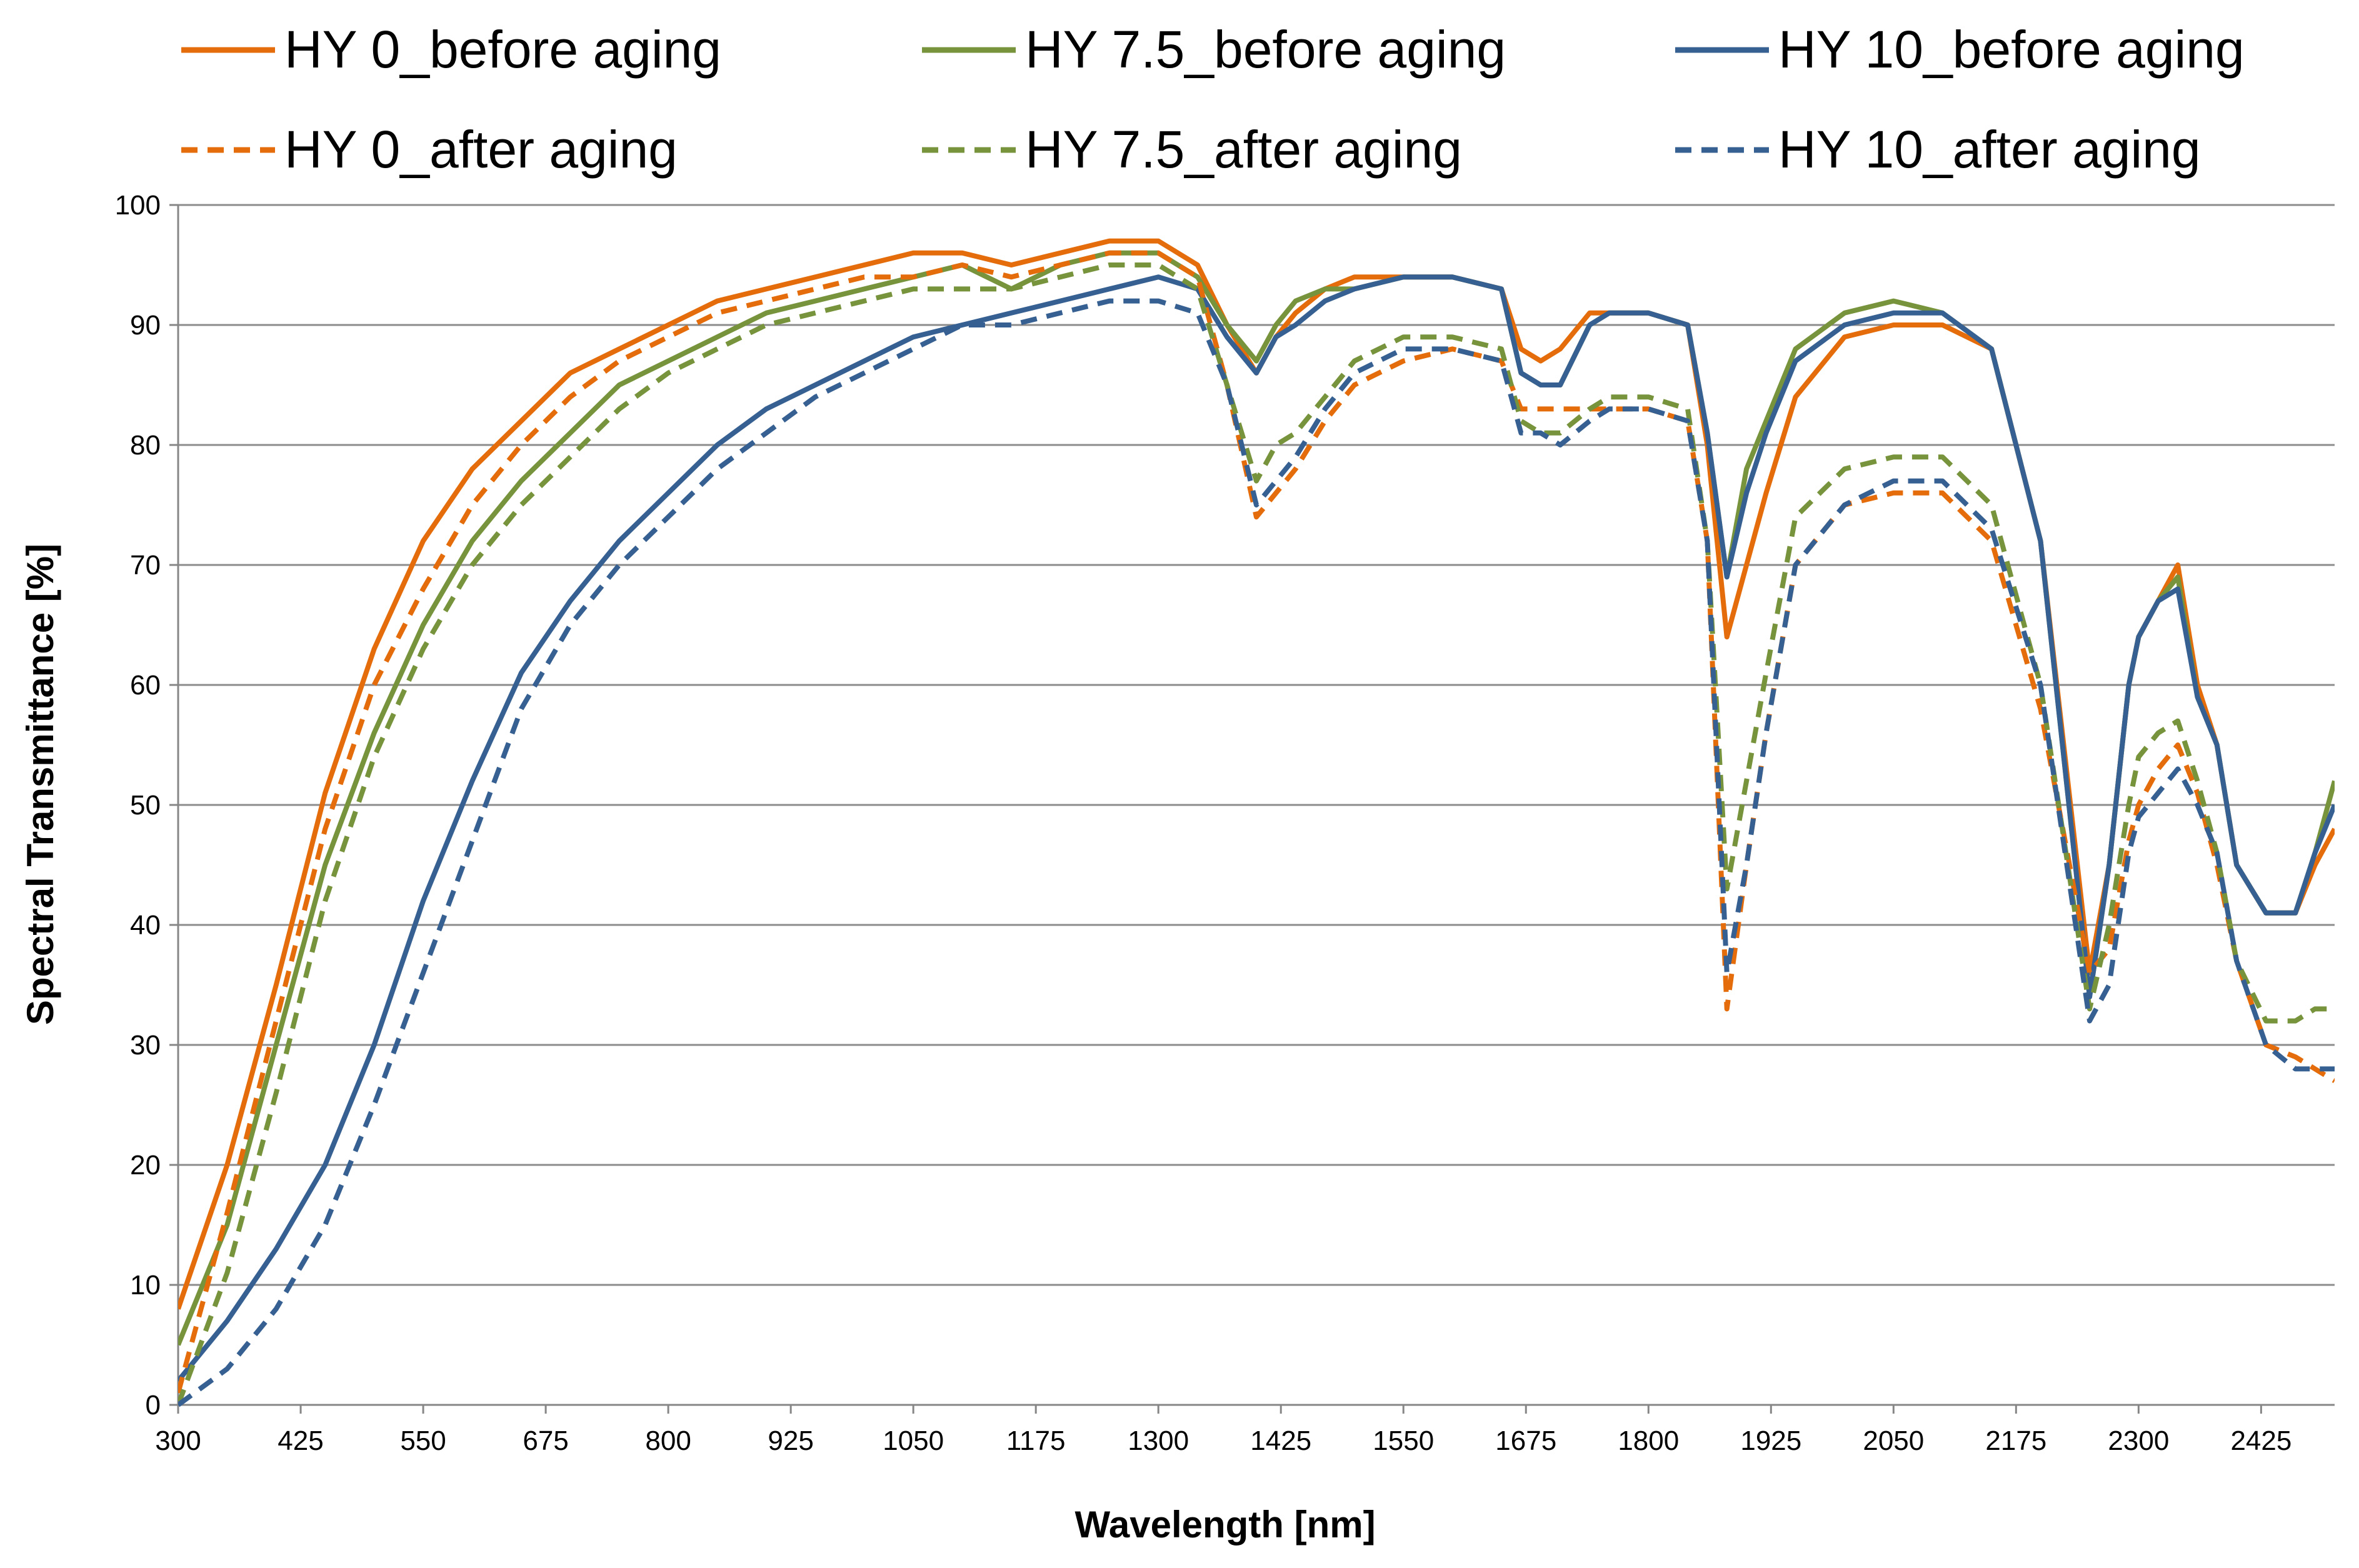 The height and width of the screenshot is (1568, 2359). I want to click on x-tick-label: 300, so click(178, 1441).